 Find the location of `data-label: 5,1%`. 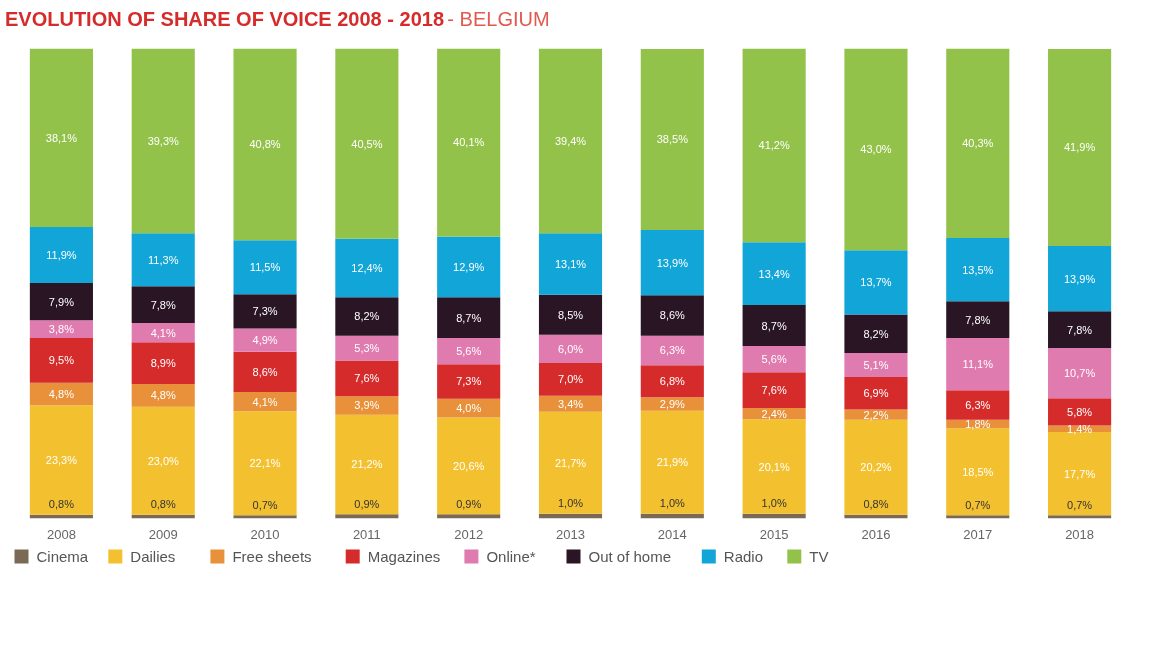

data-label: 5,1% is located at coordinates (876, 365).